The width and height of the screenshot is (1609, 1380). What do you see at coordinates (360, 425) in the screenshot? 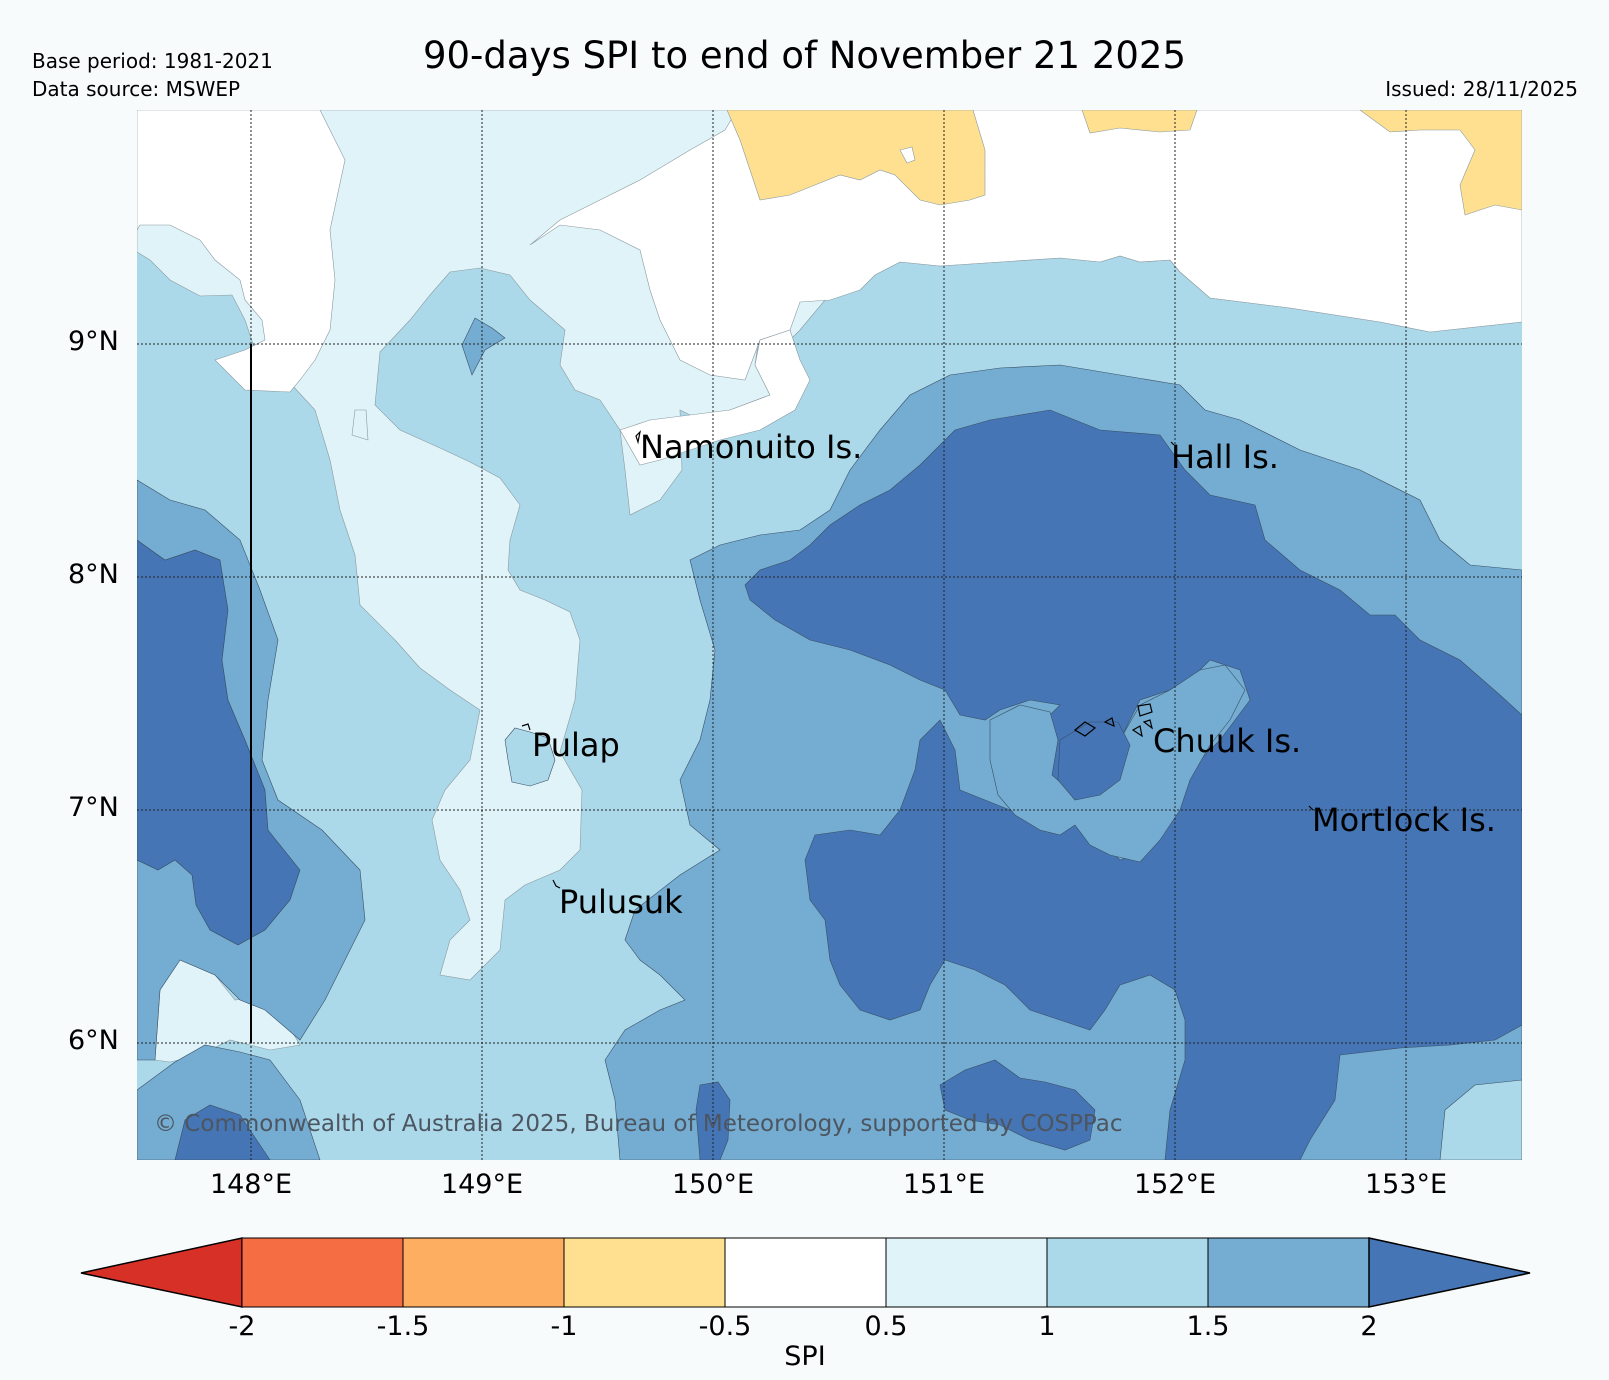
I see `spi-band-0.5-1-small` at bounding box center [360, 425].